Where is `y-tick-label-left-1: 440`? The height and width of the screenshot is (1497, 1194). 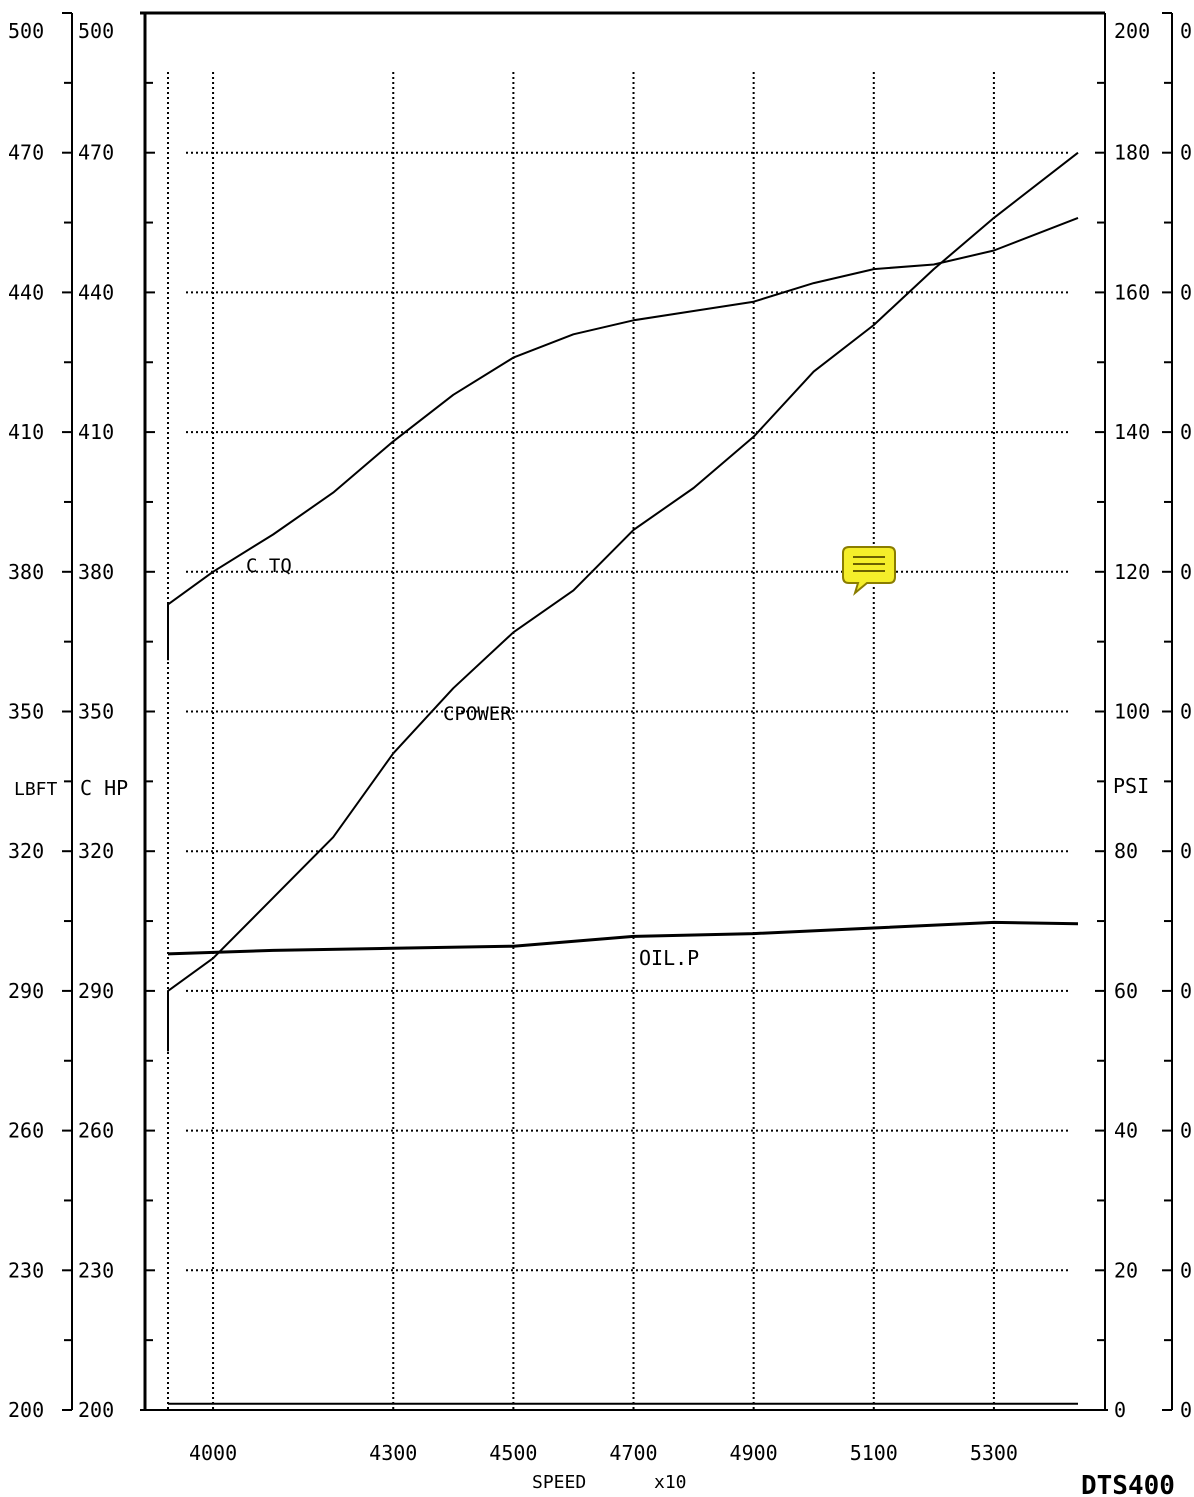
y-tick-label-left-1: 440 is located at coordinates (26, 292).